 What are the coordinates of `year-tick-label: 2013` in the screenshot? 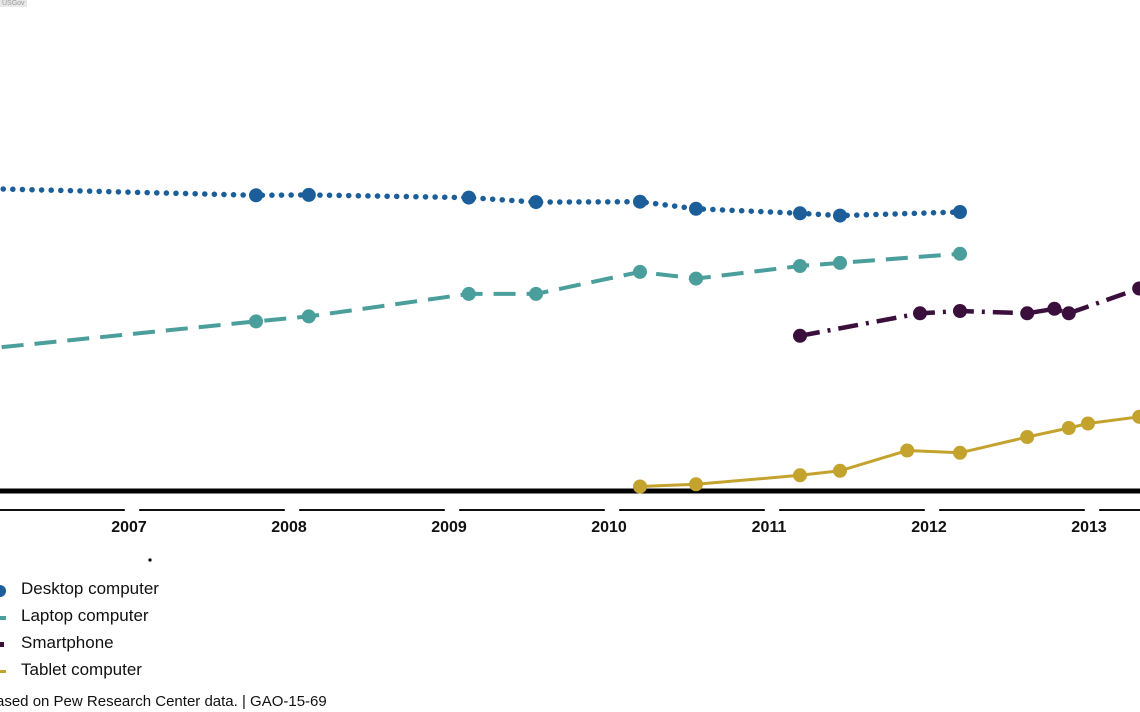 It's located at (1089, 527).